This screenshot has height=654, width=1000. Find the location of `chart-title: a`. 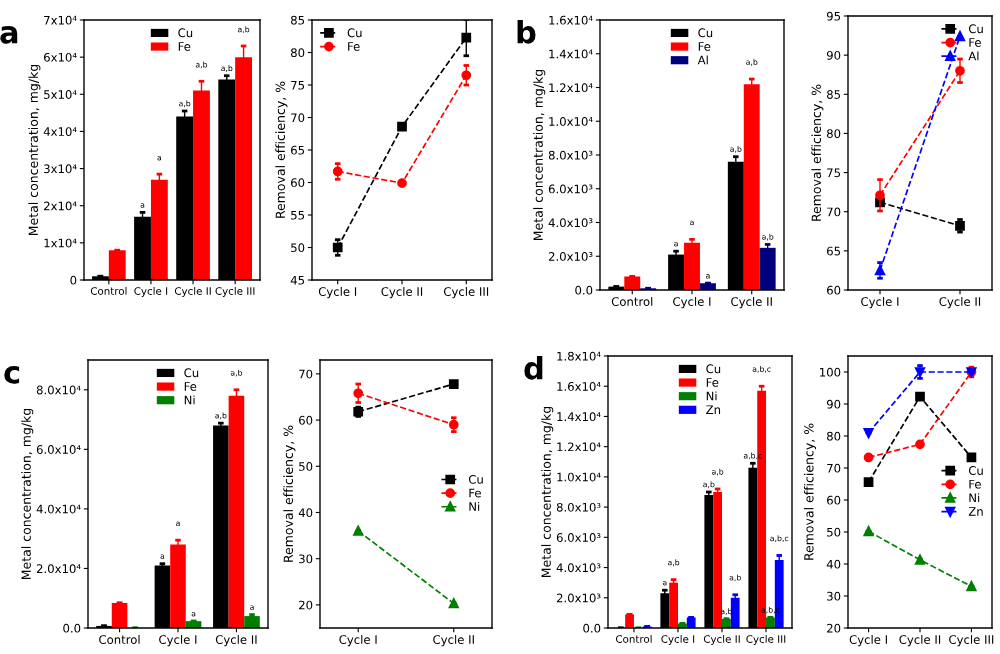

chart-title: a is located at coordinates (9, 35).